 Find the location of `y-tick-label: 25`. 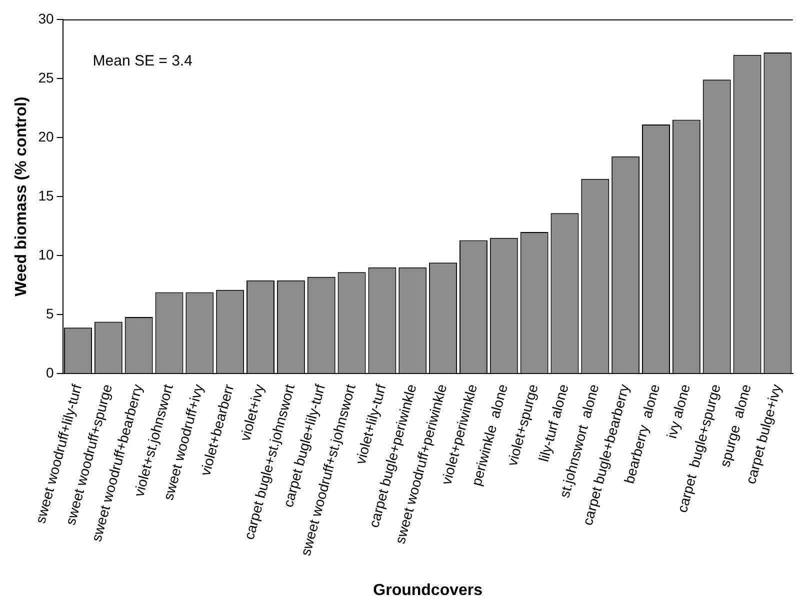

y-tick-label: 25 is located at coordinates (46, 77).